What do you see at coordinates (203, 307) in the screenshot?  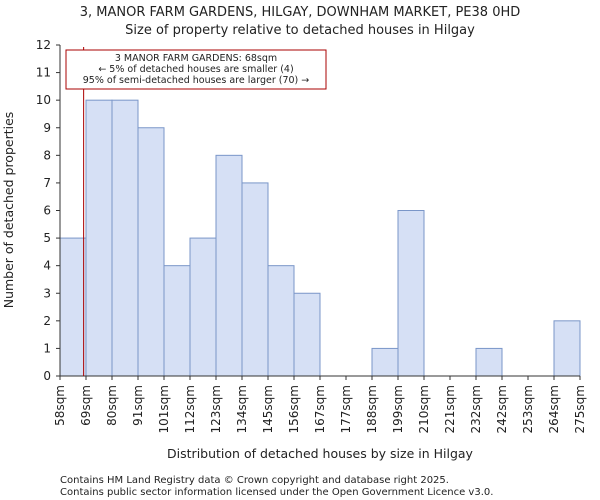 I see `bar-112sqm` at bounding box center [203, 307].